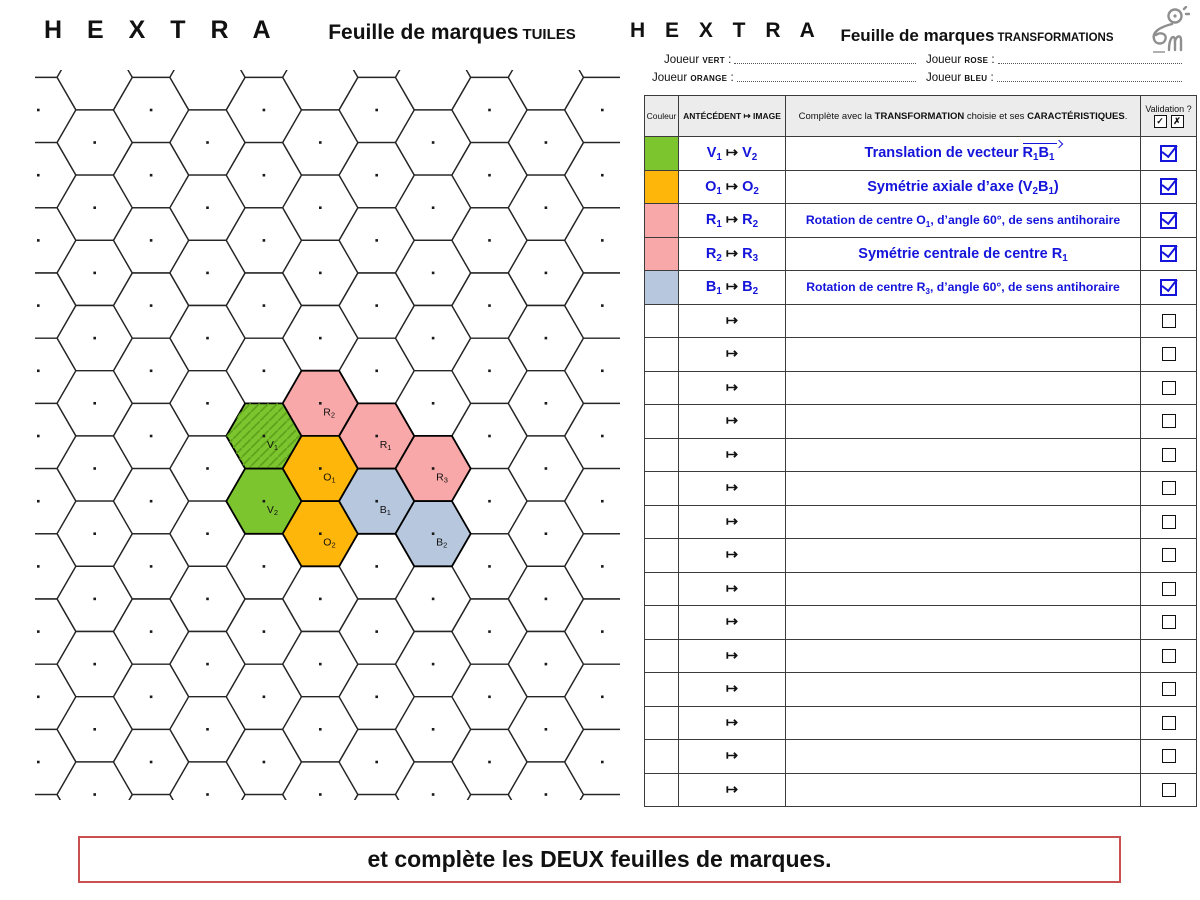 The width and height of the screenshot is (1200, 900). I want to click on table-row: O1 ↦ O2 Symétrie axiale d’axe (V2B1), so click(920, 186).